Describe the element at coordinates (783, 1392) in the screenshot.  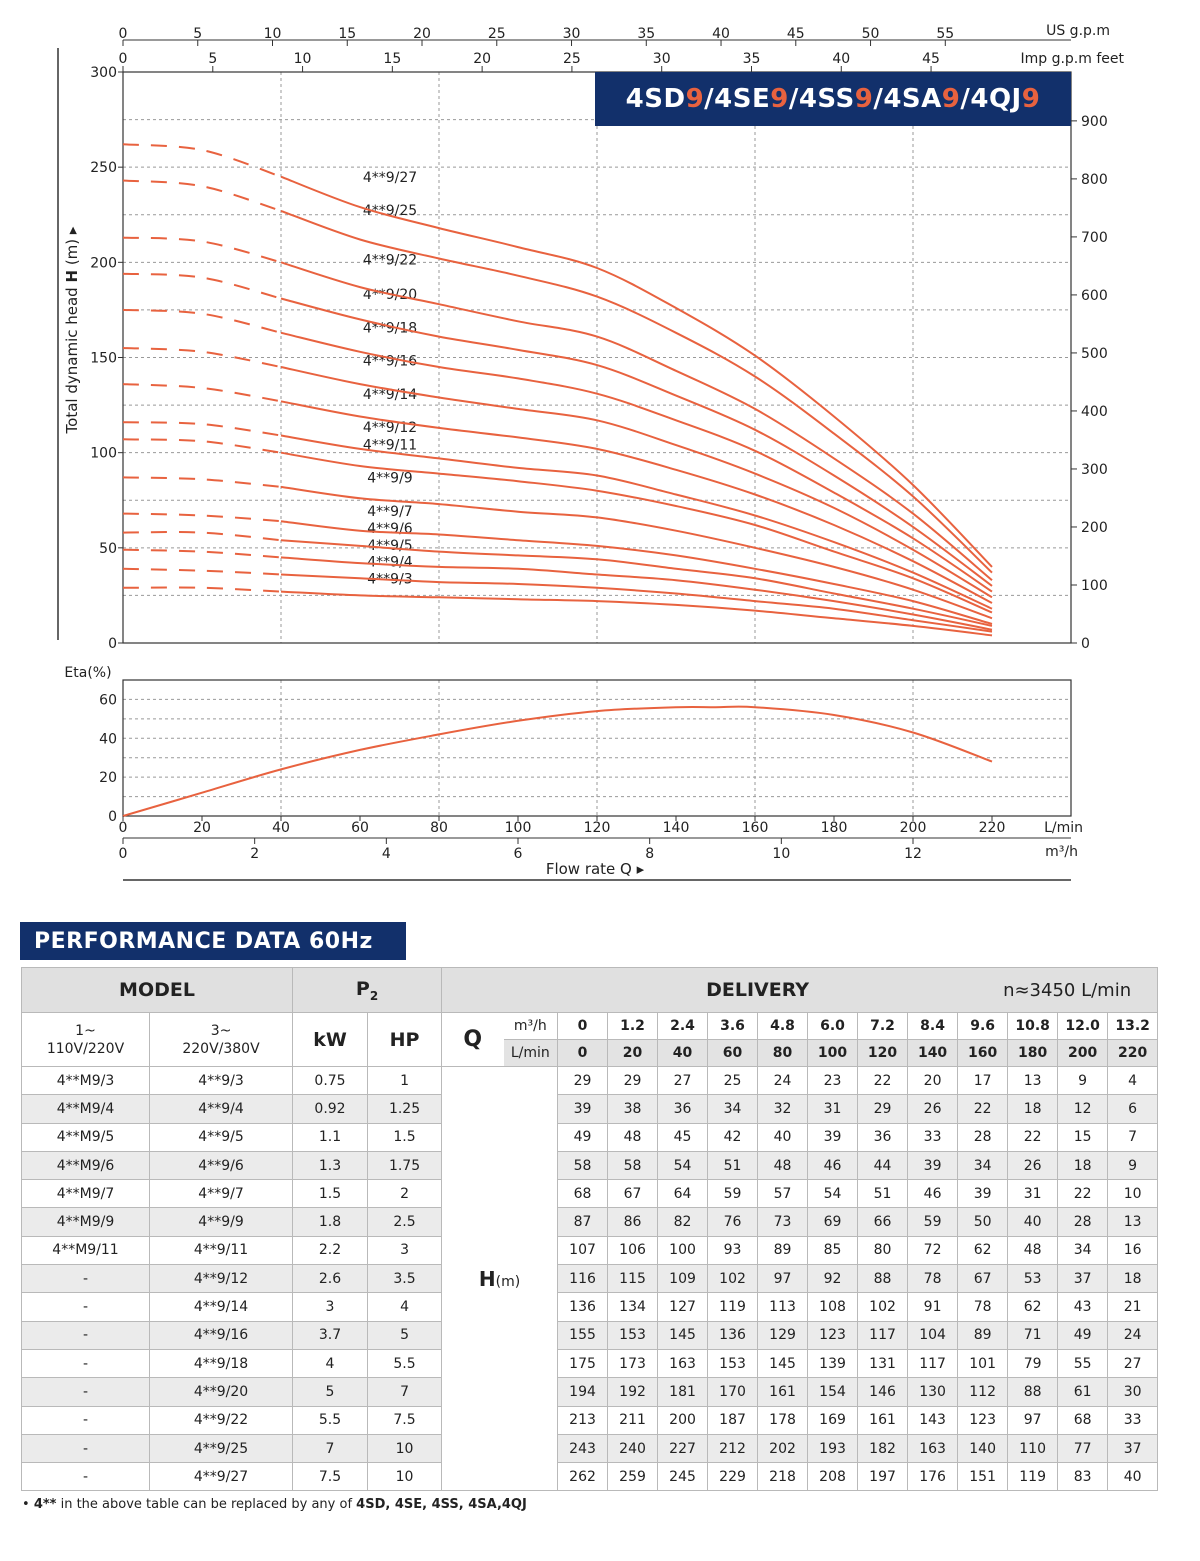
I see `head-value: 161` at that location.